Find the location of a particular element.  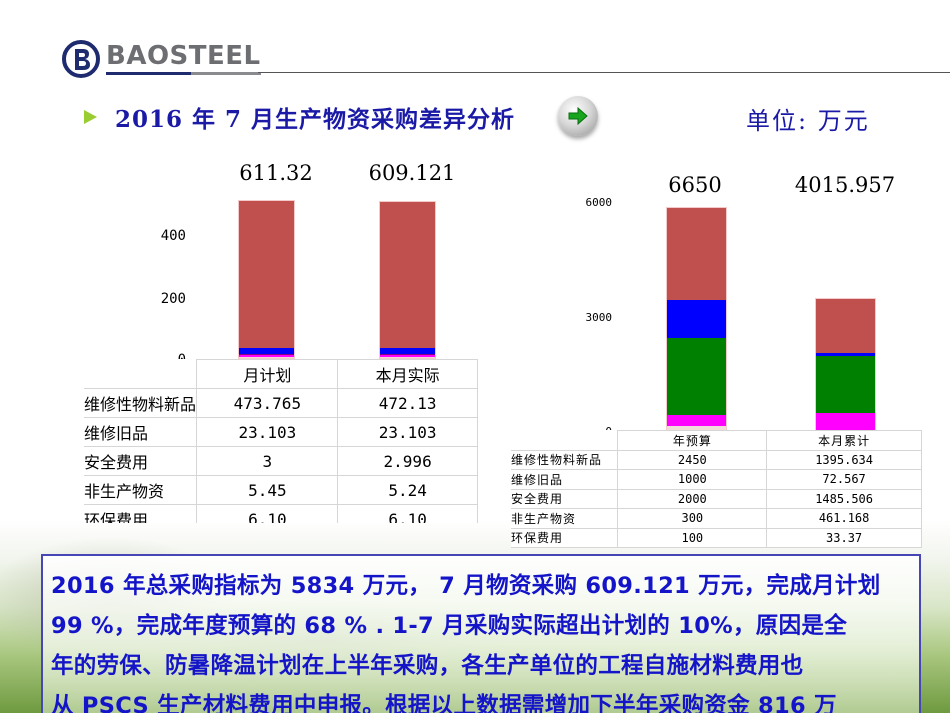

table-row: 非生产物资 300 461.168 is located at coordinates (716, 518).